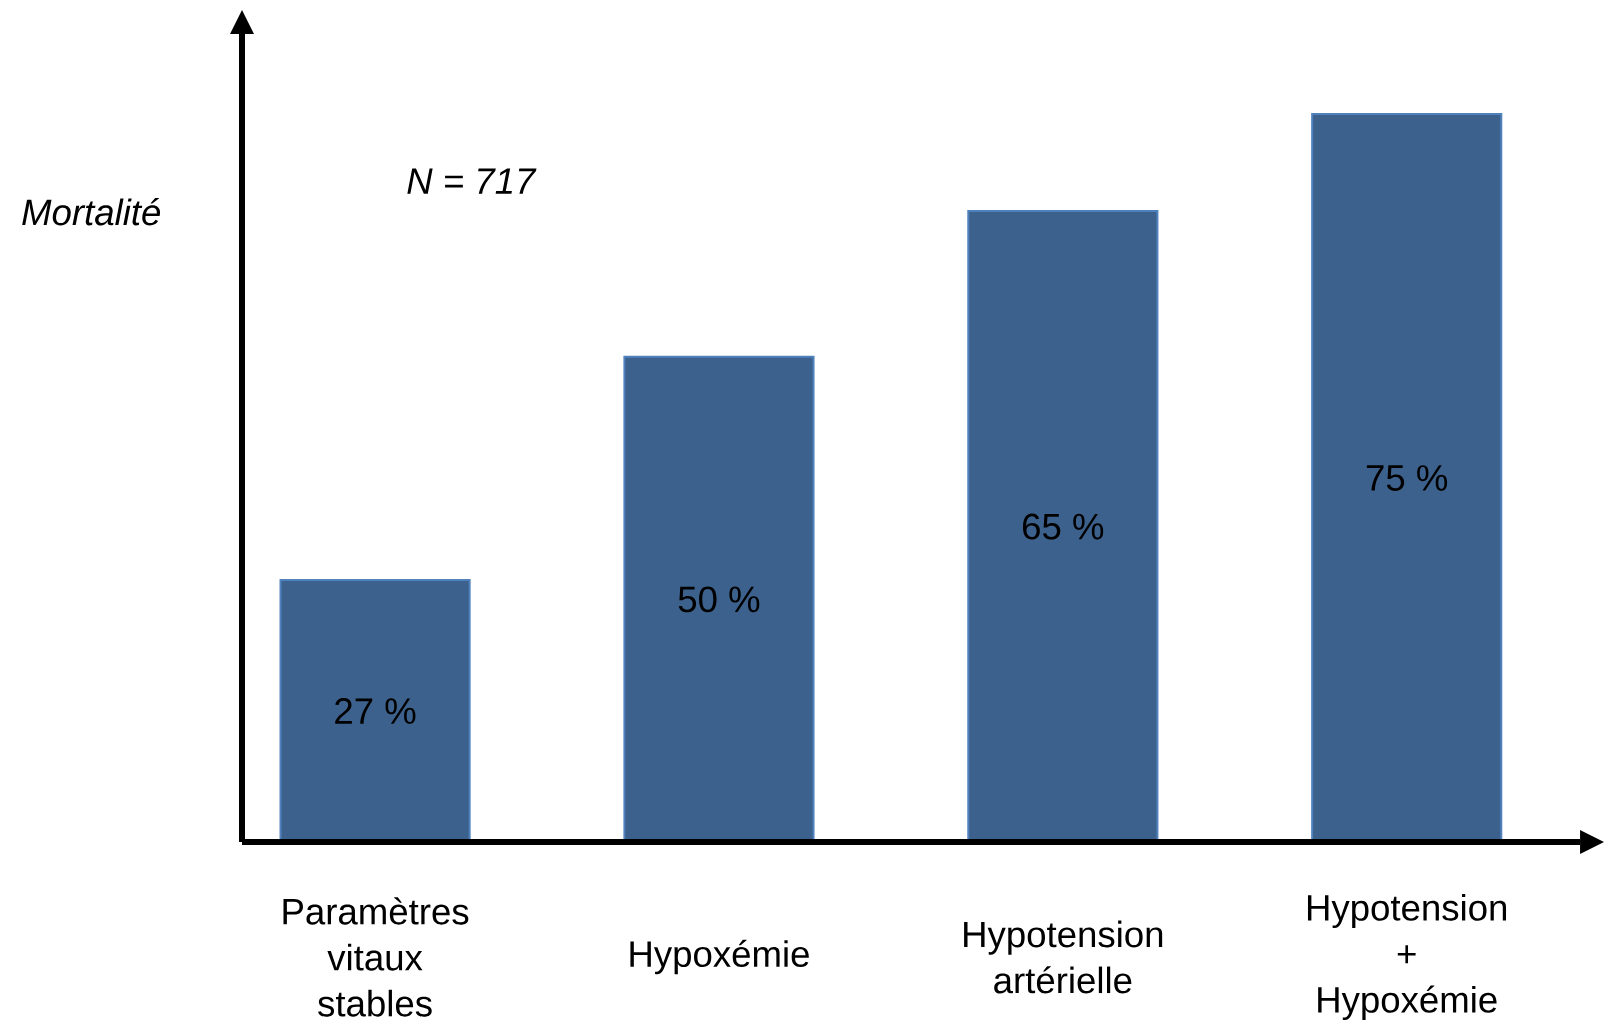 The image size is (1607, 1021). What do you see at coordinates (1063, 526) in the screenshot?
I see `data-label: 65 %` at bounding box center [1063, 526].